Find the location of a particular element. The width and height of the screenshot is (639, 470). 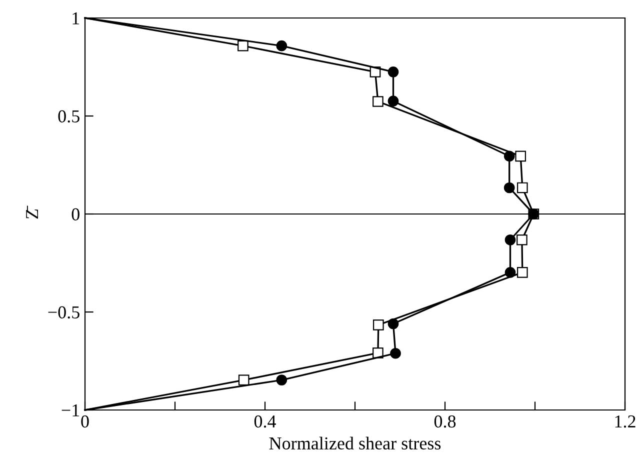

y-tick-label: 0 is located at coordinates (76, 214).